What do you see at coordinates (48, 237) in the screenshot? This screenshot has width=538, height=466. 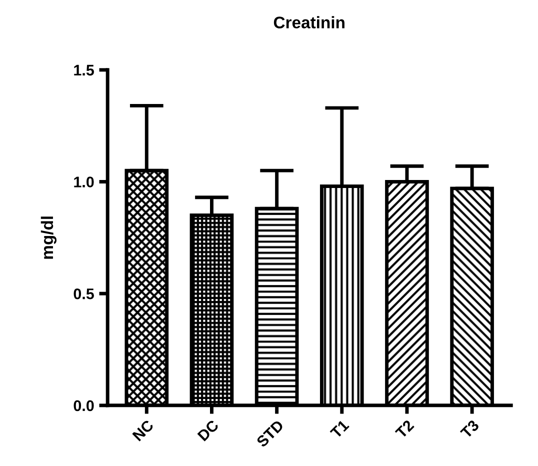 I see `y-axis-title: mg/dl` at bounding box center [48, 237].